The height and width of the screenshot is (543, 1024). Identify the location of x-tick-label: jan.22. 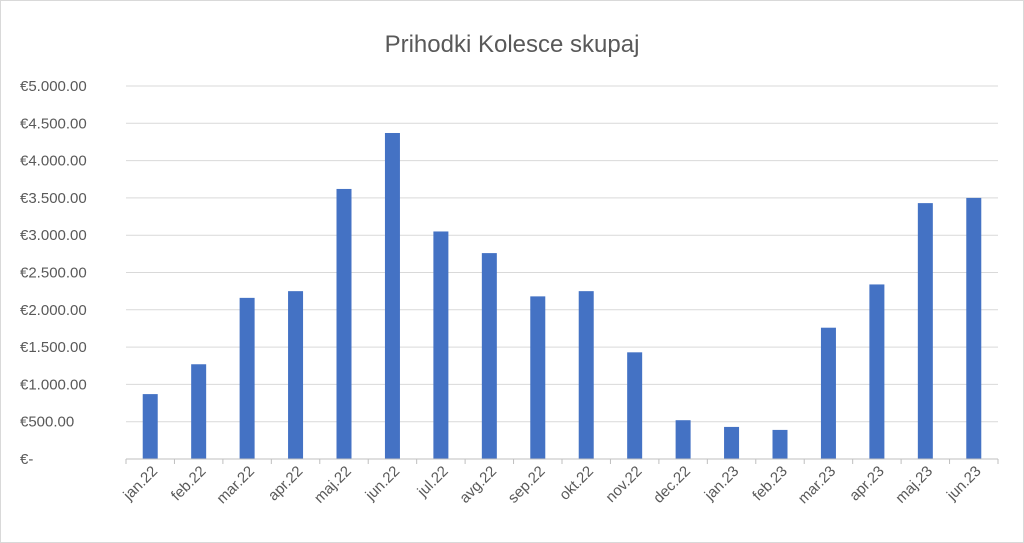
(140, 484).